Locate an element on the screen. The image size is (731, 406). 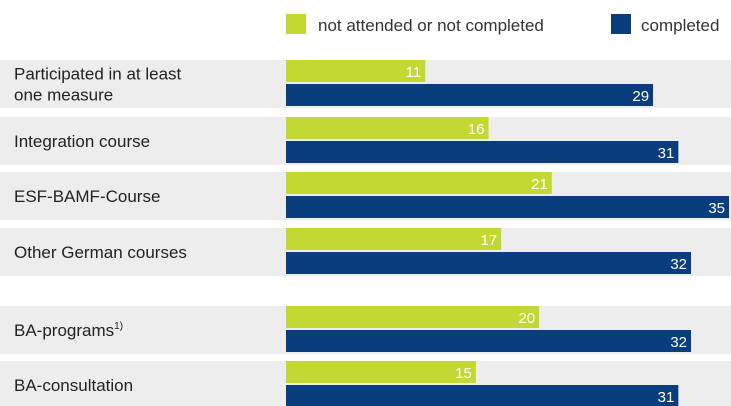
data-label: 11 is located at coordinates (414, 72).